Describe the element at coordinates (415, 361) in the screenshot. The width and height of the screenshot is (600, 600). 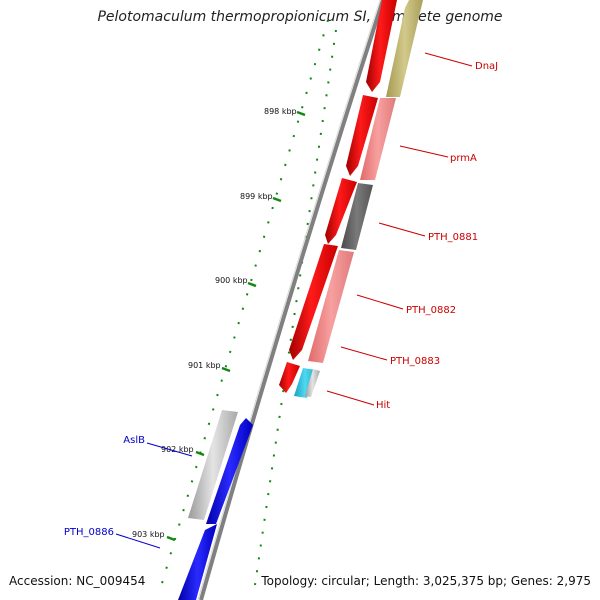
I see `gene-label: PTH_0883` at that location.